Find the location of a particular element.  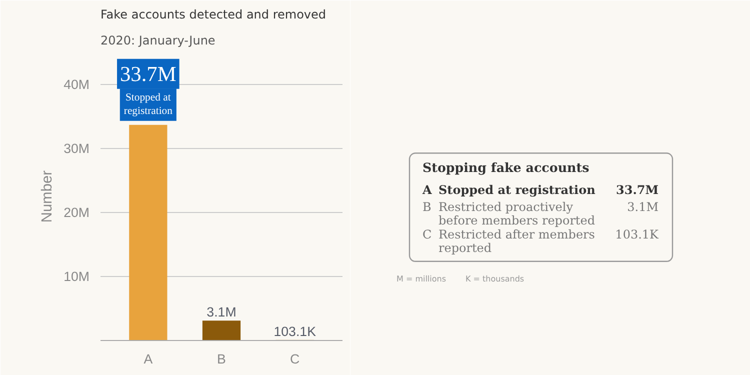

category-label: A is located at coordinates (427, 190).